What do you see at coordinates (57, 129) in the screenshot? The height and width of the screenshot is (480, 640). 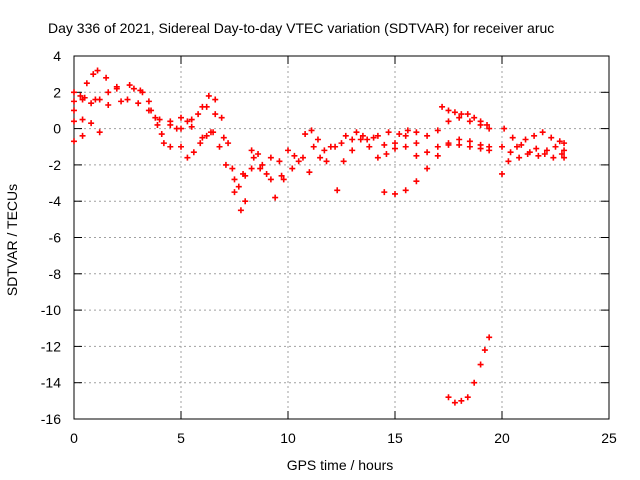 I see `y-tick-label: 0` at bounding box center [57, 129].